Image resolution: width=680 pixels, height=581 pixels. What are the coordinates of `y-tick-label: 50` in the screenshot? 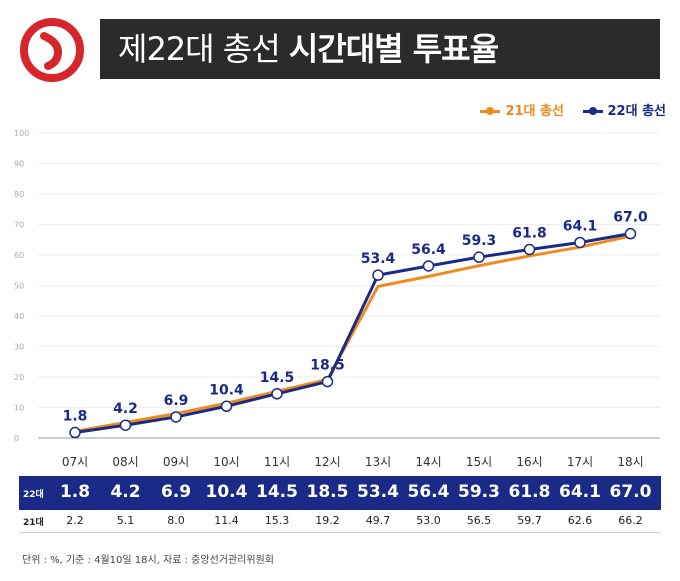 It's located at (19, 286).